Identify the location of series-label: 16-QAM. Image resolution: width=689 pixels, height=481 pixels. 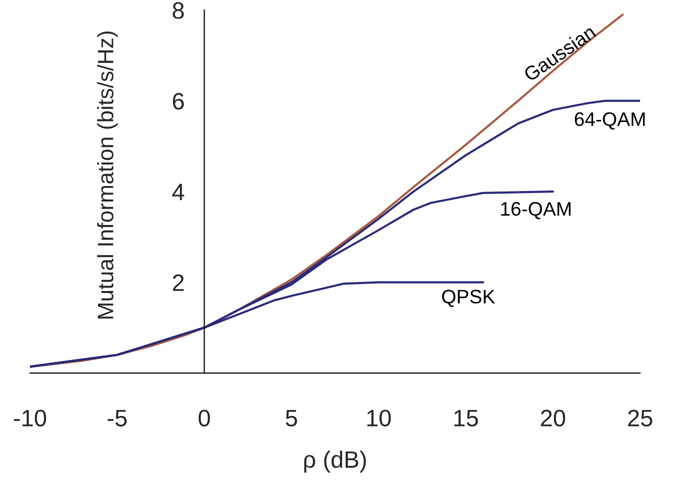
(536, 211).